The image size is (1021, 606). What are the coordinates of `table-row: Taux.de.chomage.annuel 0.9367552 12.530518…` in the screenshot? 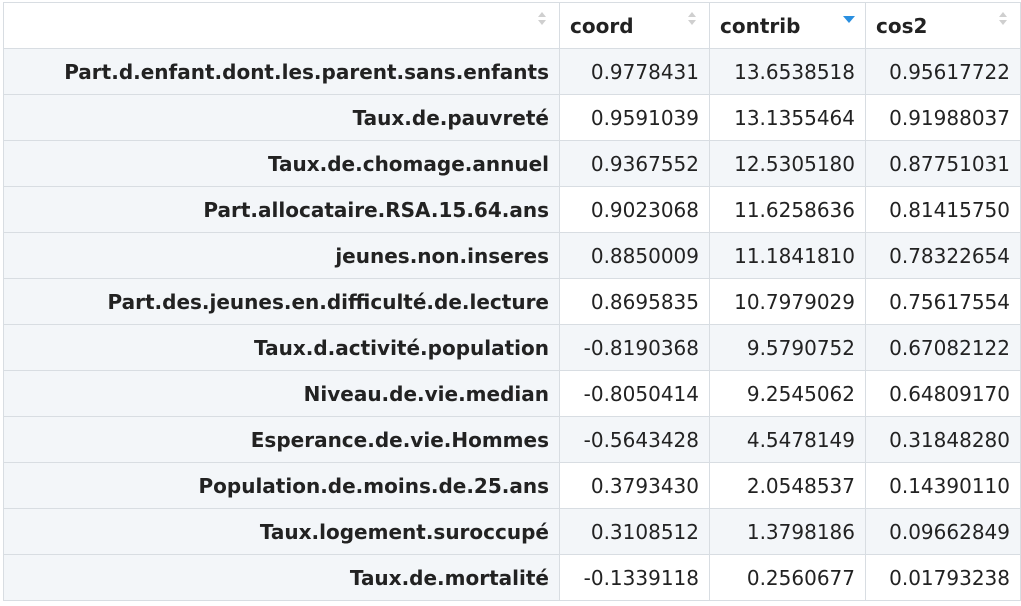 It's located at (512, 163).